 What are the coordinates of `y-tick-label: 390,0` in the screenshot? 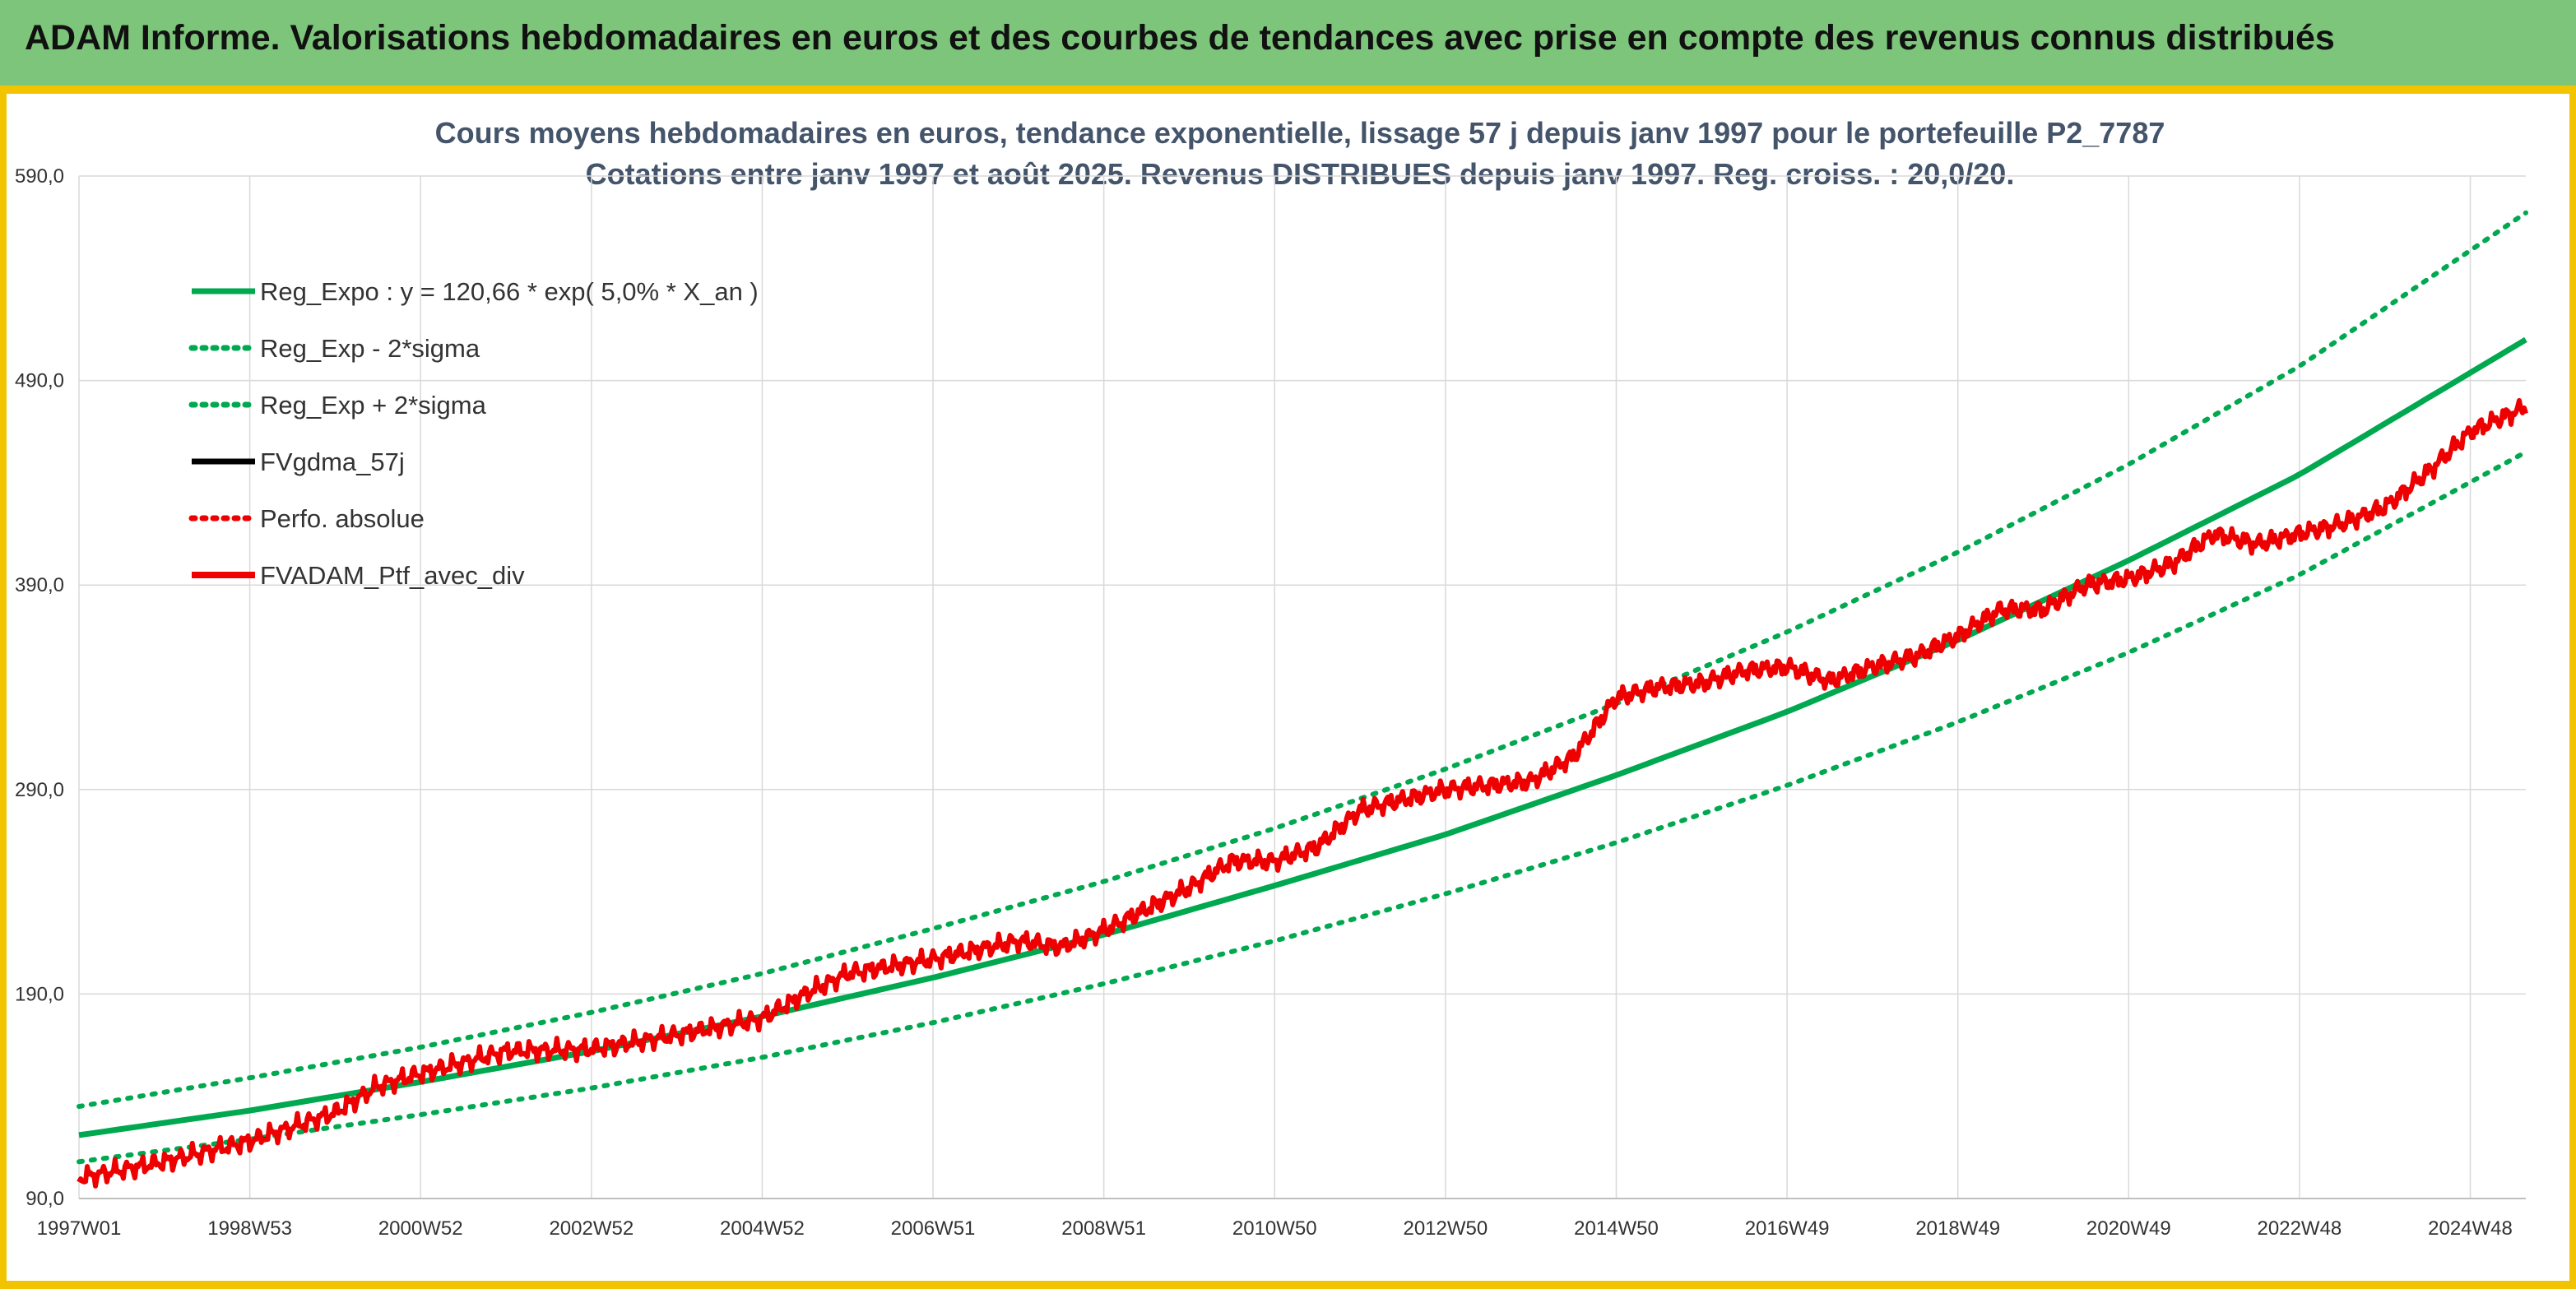 It's located at (40, 585).